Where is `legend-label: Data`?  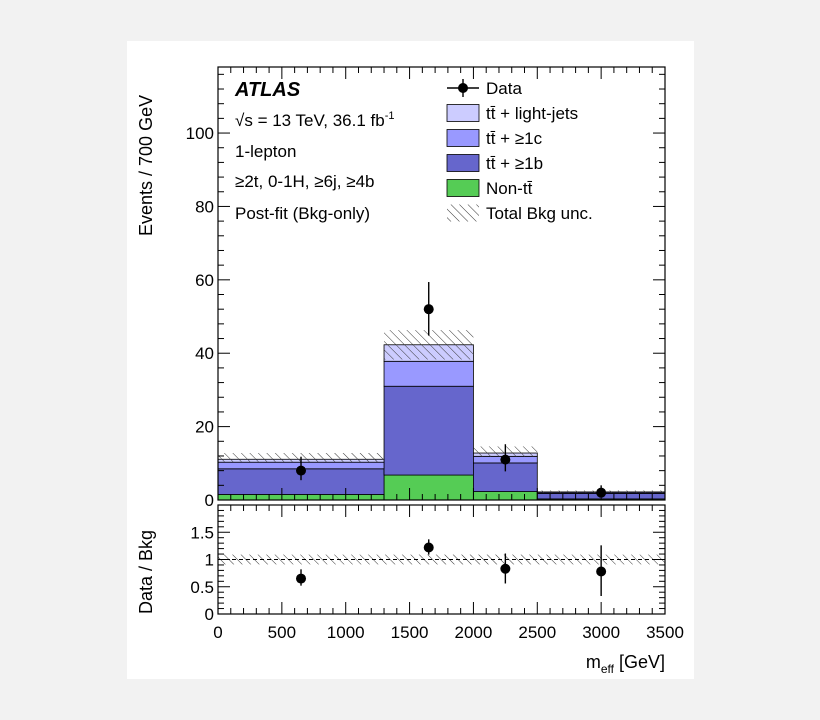 legend-label: Data is located at coordinates (504, 88).